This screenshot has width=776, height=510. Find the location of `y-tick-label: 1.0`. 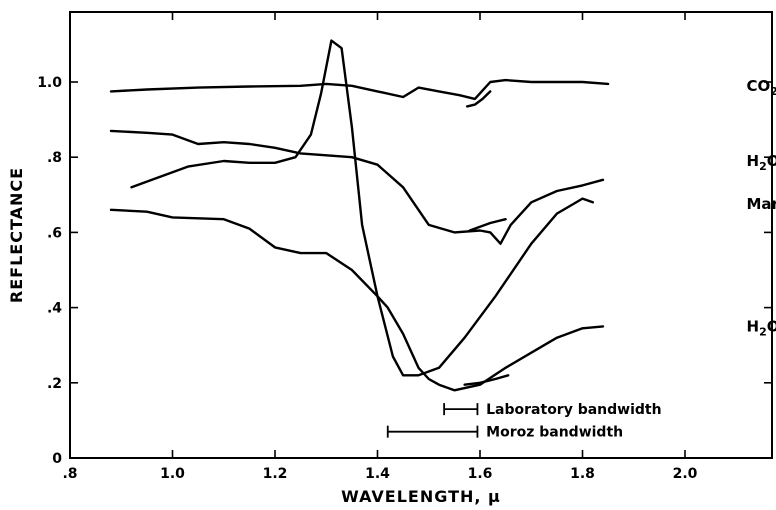

y-tick-label: 1.0 is located at coordinates (49, 83).